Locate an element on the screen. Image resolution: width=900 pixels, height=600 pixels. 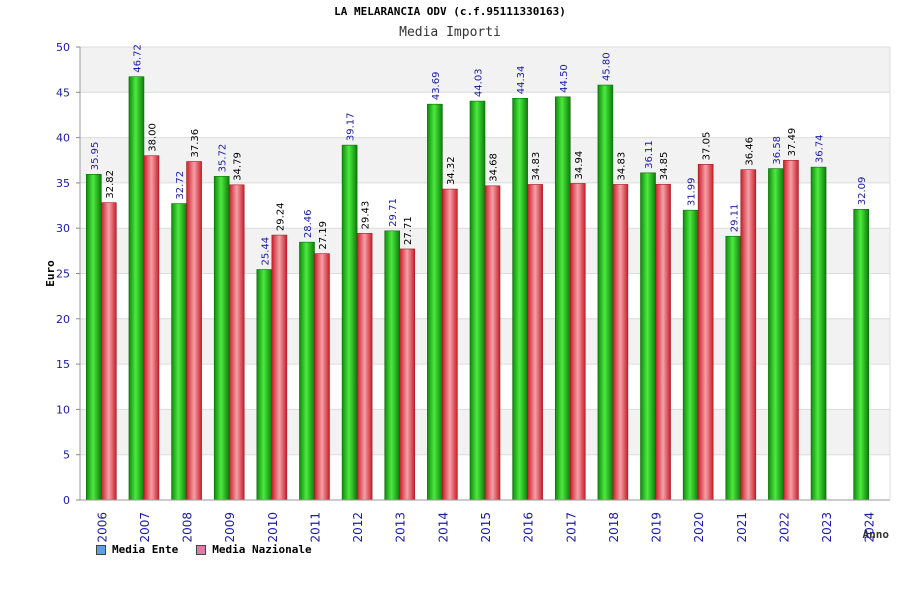
data-label: 39.17 is located at coordinates (351, 126).